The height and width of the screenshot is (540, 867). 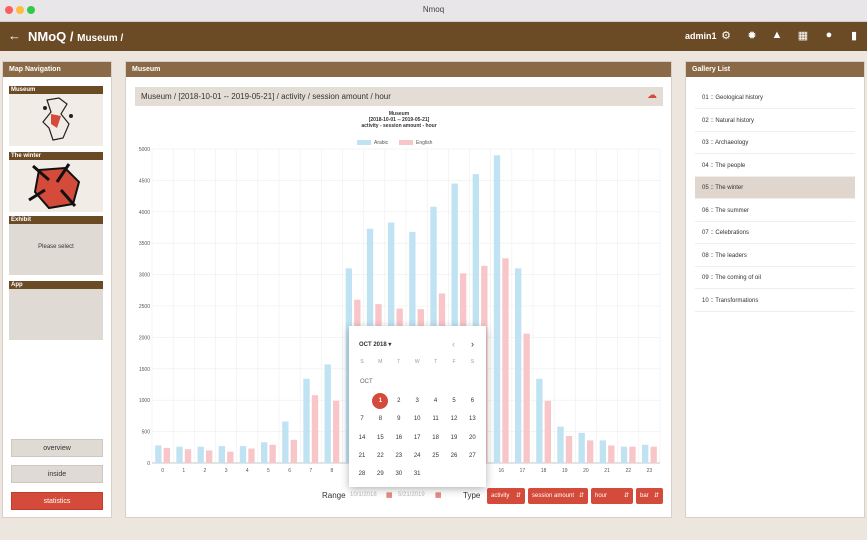 I want to click on warning-icon: ▲, so click(x=777, y=35).